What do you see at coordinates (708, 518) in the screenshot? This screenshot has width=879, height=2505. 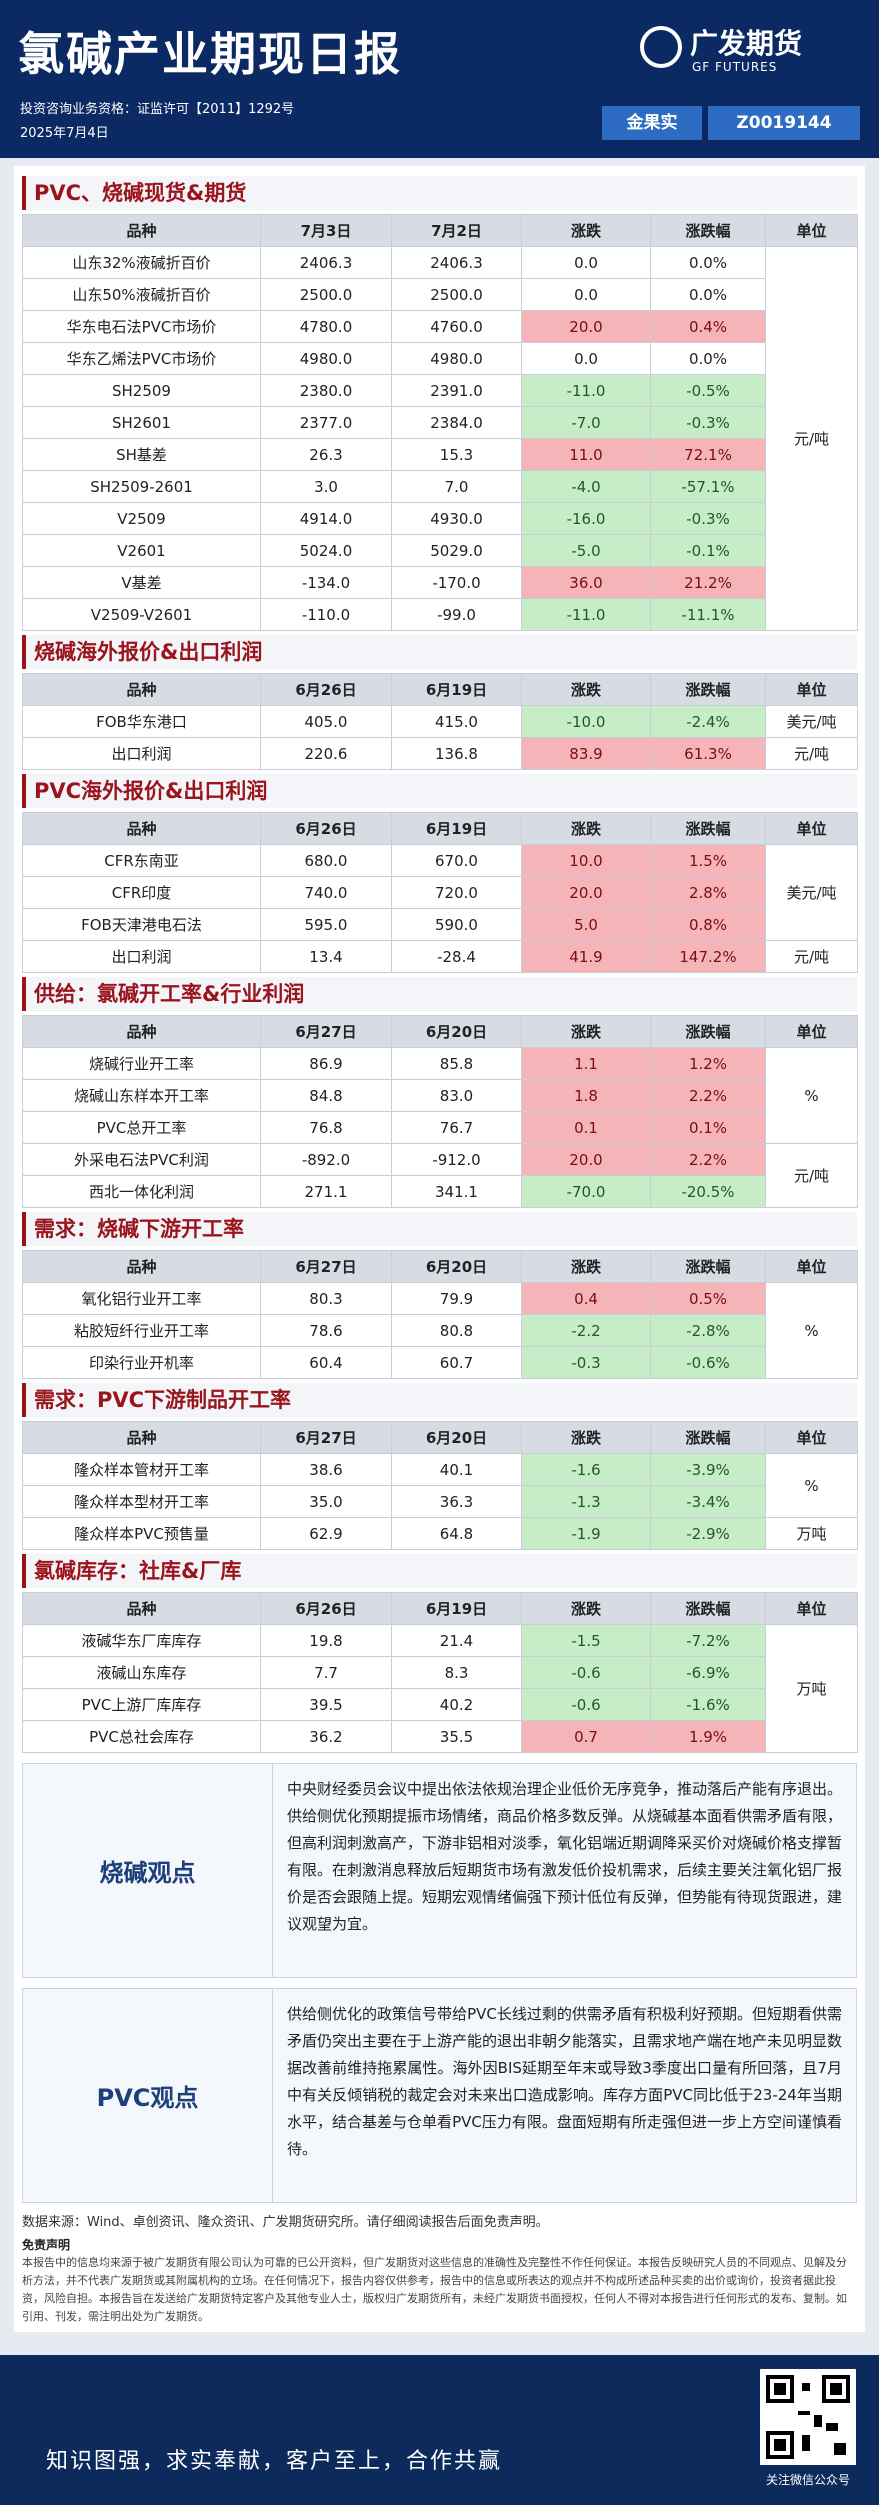 I see `cell-value: -0.3%` at bounding box center [708, 518].